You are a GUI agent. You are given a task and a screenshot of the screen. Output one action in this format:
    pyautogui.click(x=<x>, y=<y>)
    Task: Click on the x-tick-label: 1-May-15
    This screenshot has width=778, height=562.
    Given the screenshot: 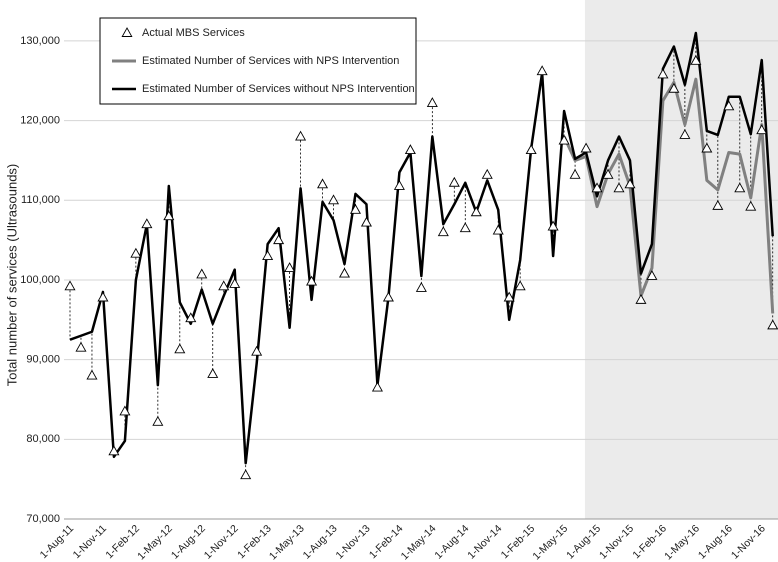 What is the action you would take?
    pyautogui.click(x=550, y=542)
    